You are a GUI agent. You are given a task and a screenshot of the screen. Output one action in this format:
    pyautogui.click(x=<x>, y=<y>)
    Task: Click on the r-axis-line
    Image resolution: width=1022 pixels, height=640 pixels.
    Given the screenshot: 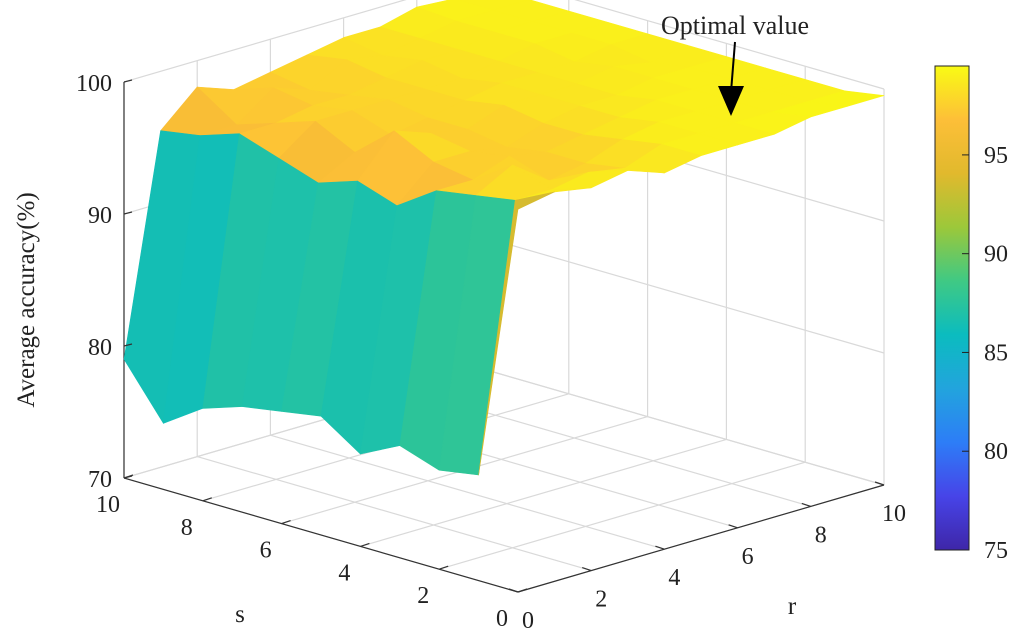 What is the action you would take?
    pyautogui.click(x=701, y=538)
    